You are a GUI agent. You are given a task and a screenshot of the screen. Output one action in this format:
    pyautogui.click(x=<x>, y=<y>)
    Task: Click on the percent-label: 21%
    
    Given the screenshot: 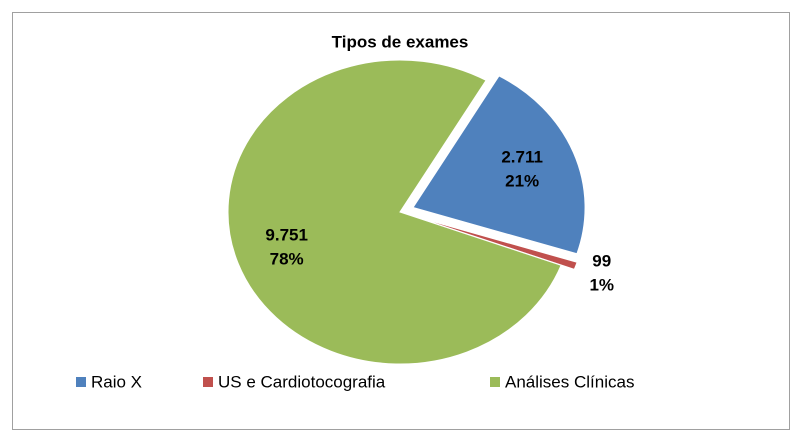 What is the action you would take?
    pyautogui.click(x=522, y=181)
    